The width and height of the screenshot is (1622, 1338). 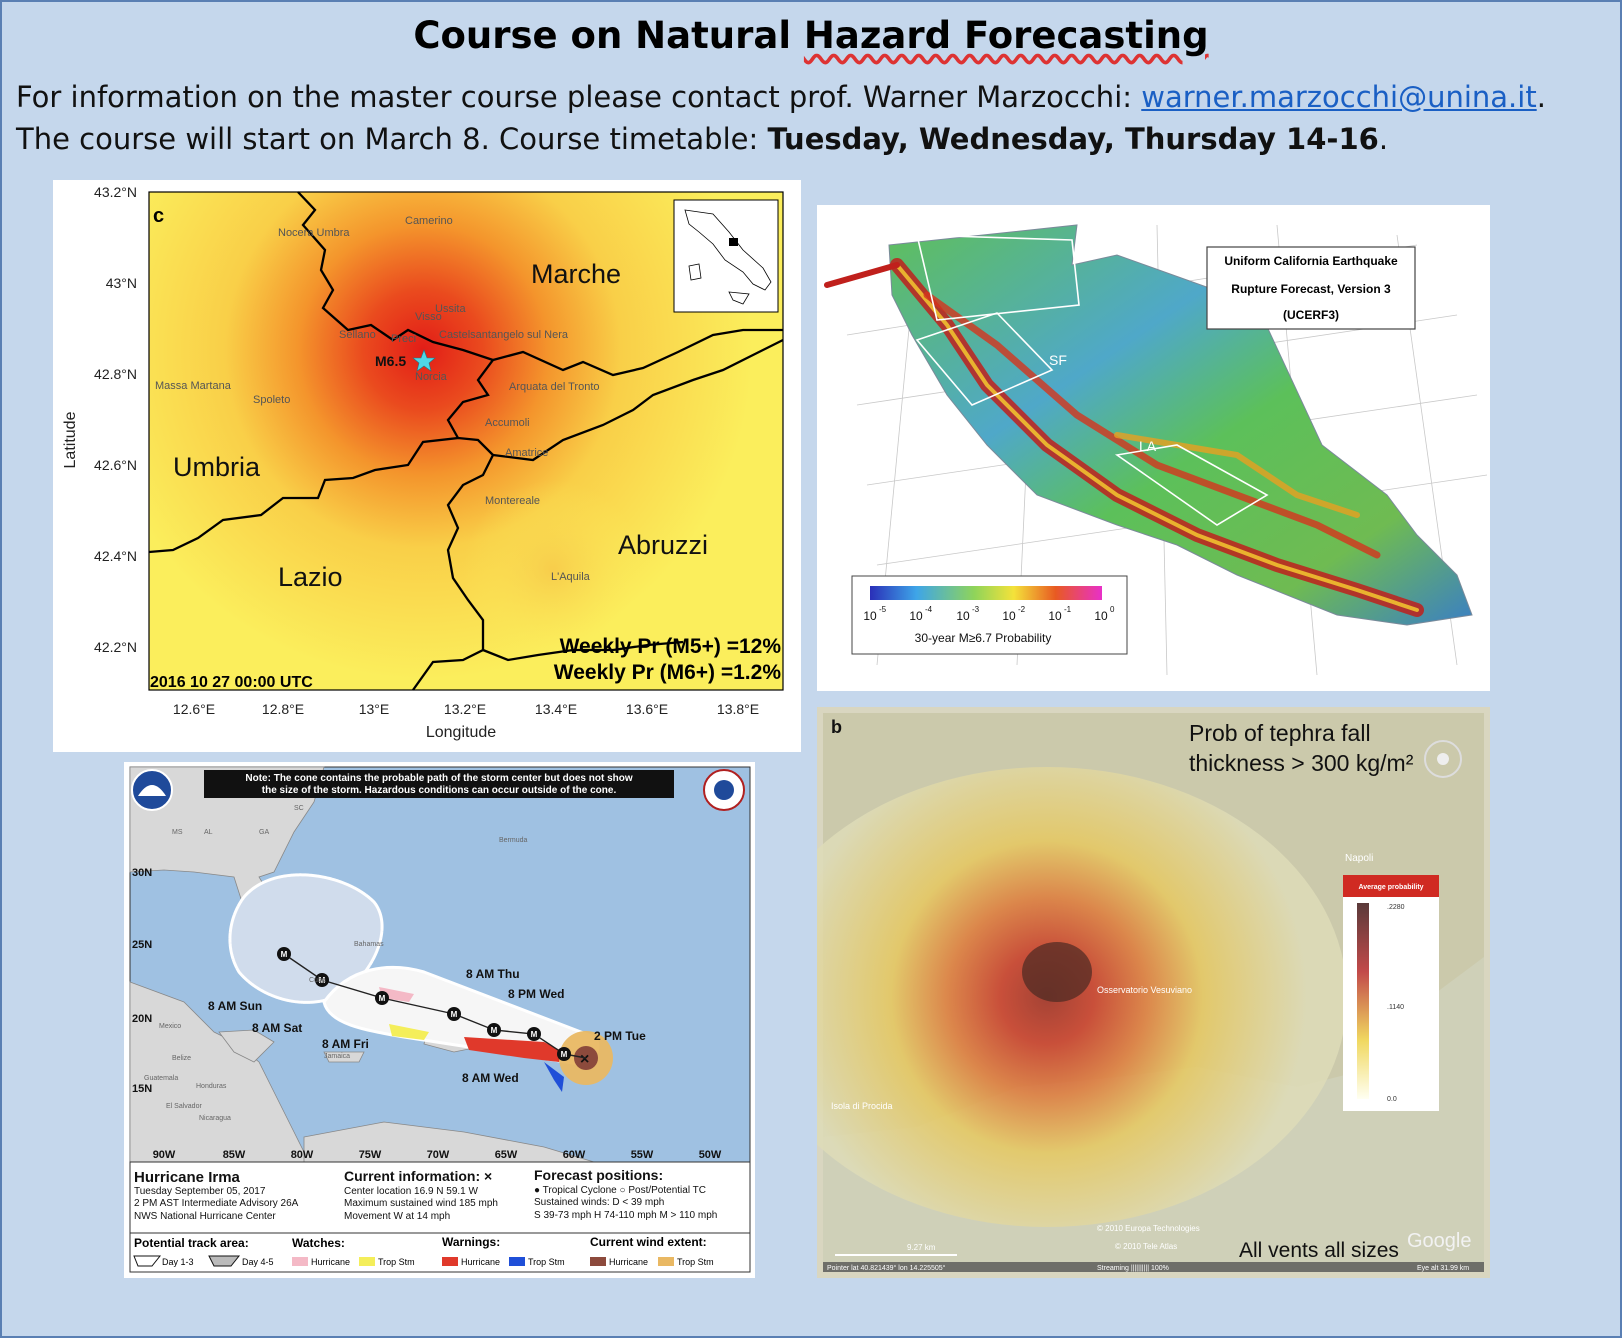 What do you see at coordinates (512, 501) in the screenshot?
I see `svg-text: Montereale` at bounding box center [512, 501].